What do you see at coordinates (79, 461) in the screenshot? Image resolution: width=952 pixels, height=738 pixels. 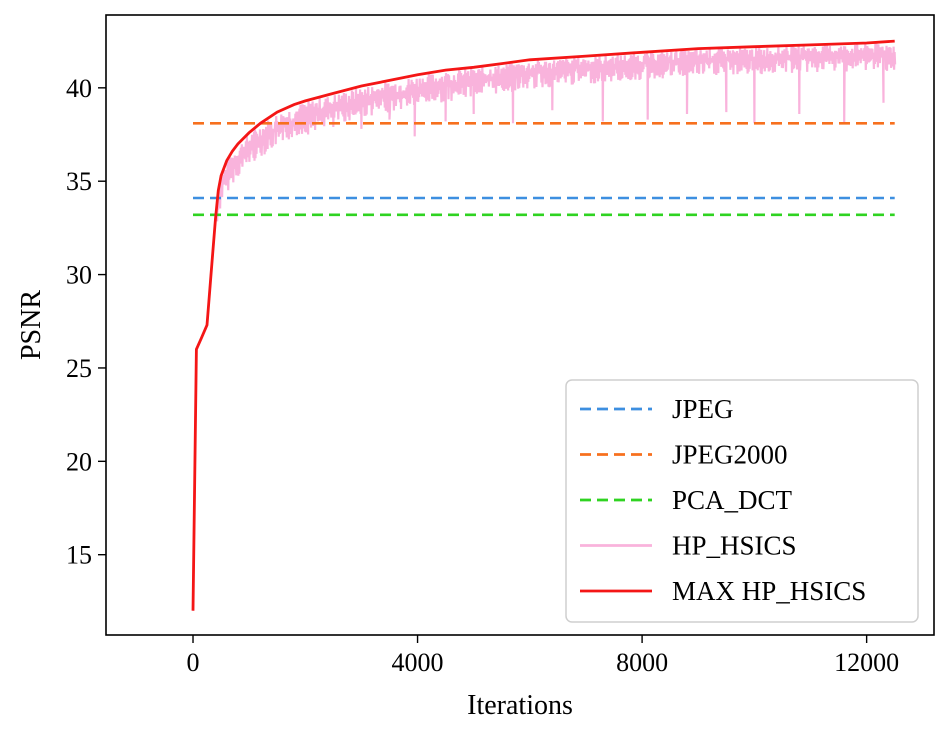 I see `y-tick-label-20: 20` at bounding box center [79, 461].